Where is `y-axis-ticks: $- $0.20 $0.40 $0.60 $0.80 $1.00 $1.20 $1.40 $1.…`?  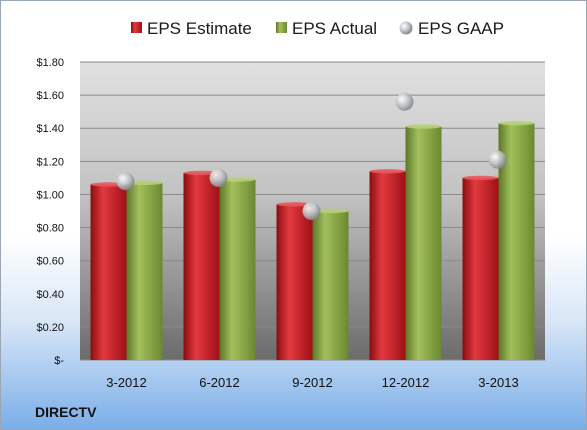 y-axis-ticks: $- $0.20 $0.40 $0.60 $0.80 $1.00 $1.20 $1.40 $1.… is located at coordinates (50, 212).